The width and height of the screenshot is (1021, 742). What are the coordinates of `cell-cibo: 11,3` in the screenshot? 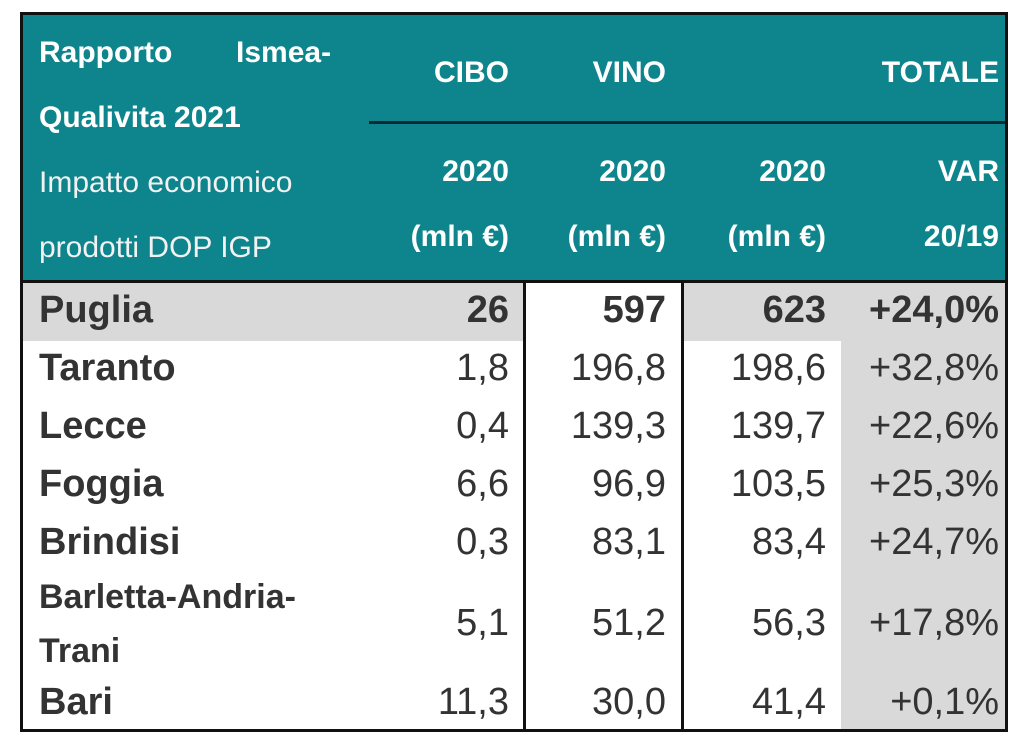 It's located at (473, 702).